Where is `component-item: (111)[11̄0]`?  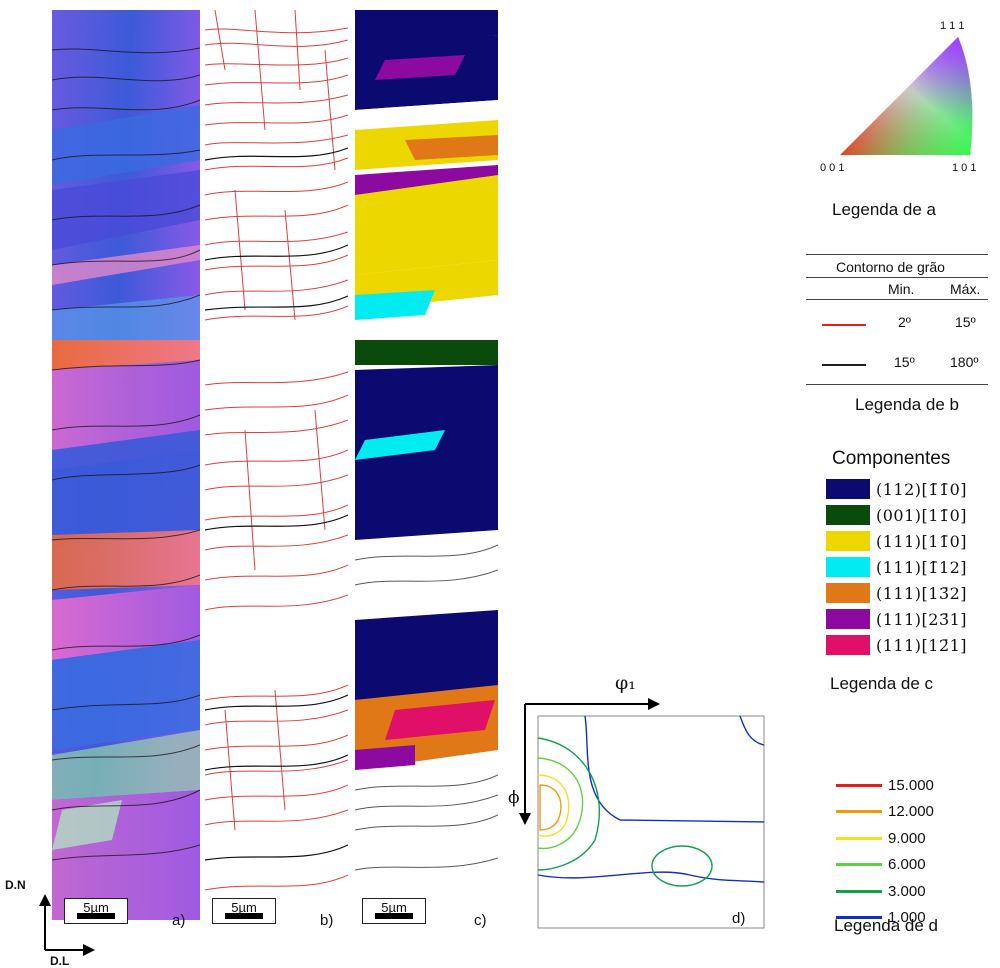 component-item: (111)[11̄0] is located at coordinates (896, 541).